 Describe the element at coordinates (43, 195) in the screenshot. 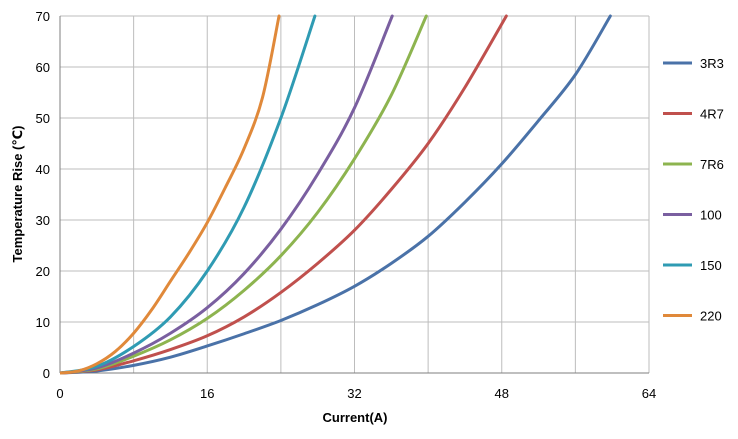

I see `y-axis-ticks: 0 10 20 30 40 50 60 70` at that location.